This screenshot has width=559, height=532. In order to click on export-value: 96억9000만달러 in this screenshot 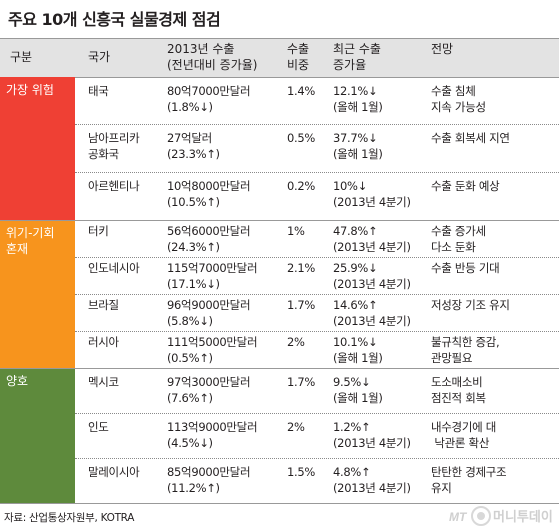, I will do `click(209, 305)`.